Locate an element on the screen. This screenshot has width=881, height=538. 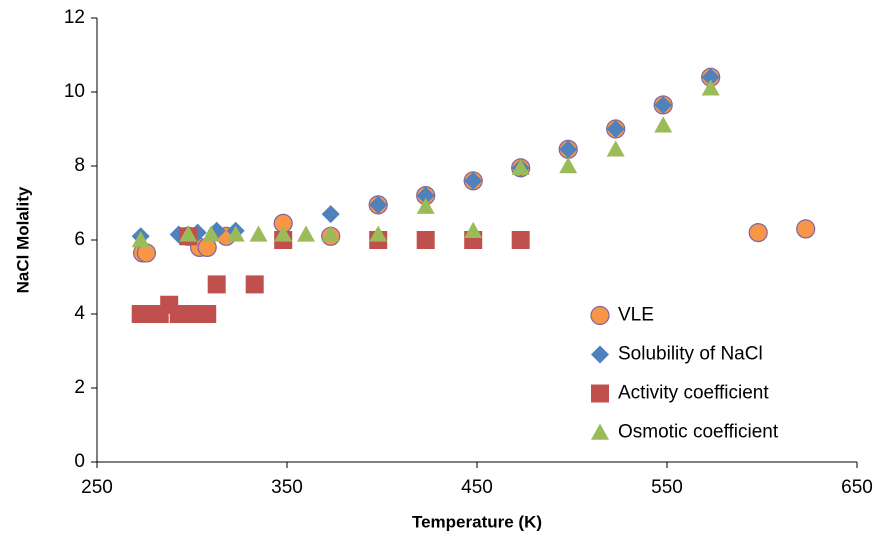
y-tick-label: 10 is located at coordinates (74, 91).